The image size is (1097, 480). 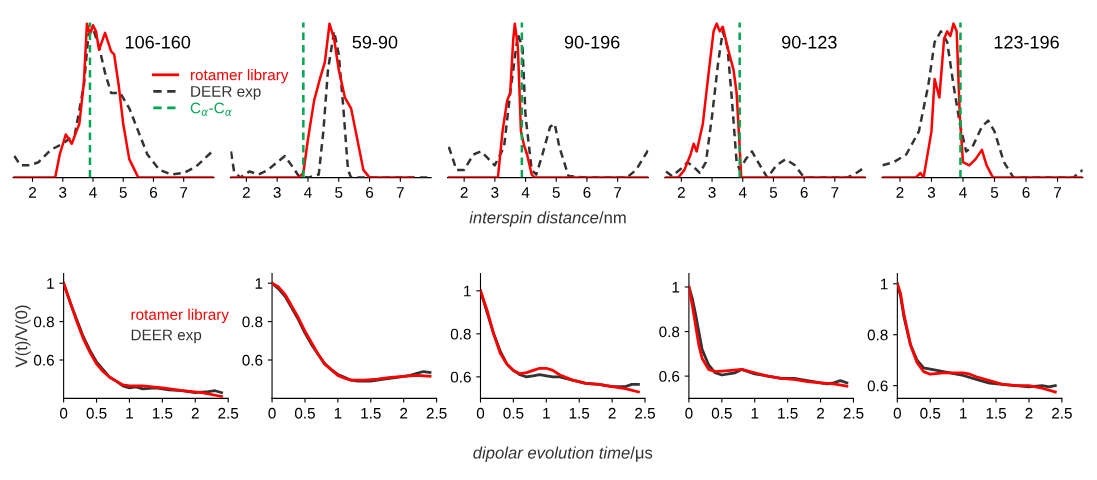 What do you see at coordinates (166, 336) in the screenshot?
I see `text: DEER exp` at bounding box center [166, 336].